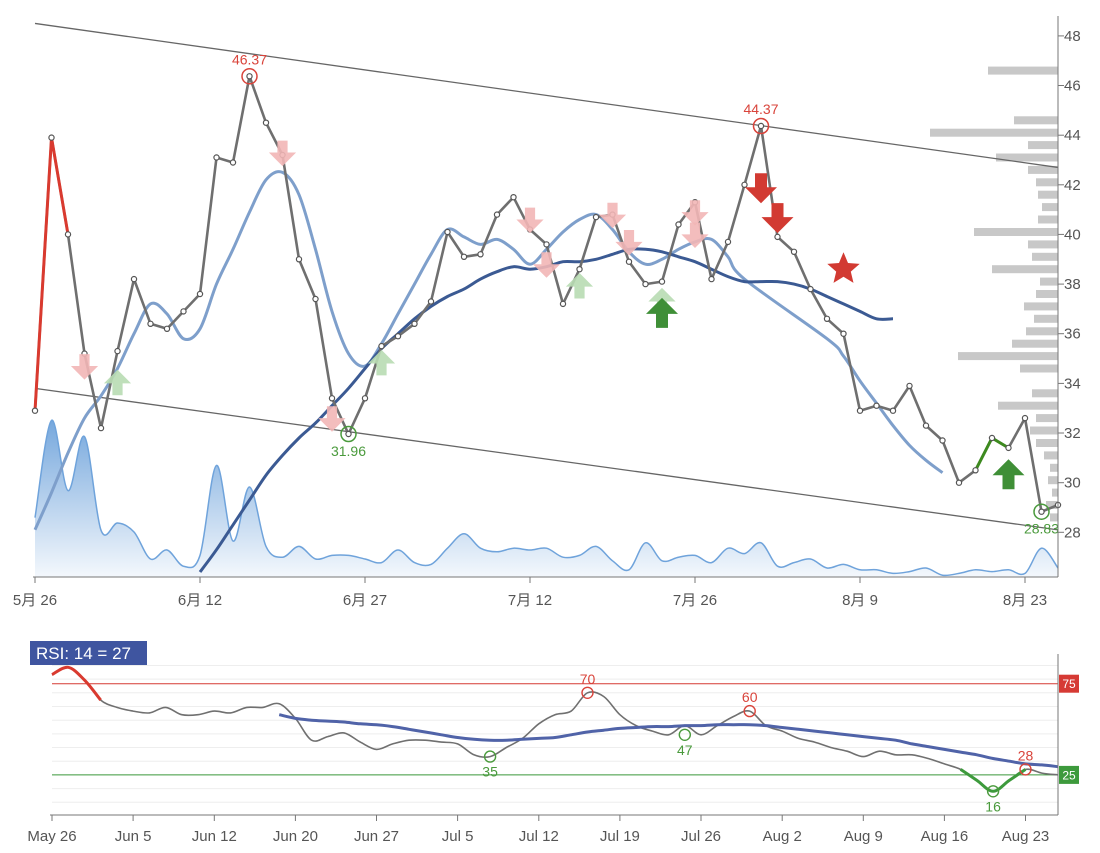  Describe the element at coordinates (685, 750) in the screenshot. I see `rsi-low-label: 47` at that location.